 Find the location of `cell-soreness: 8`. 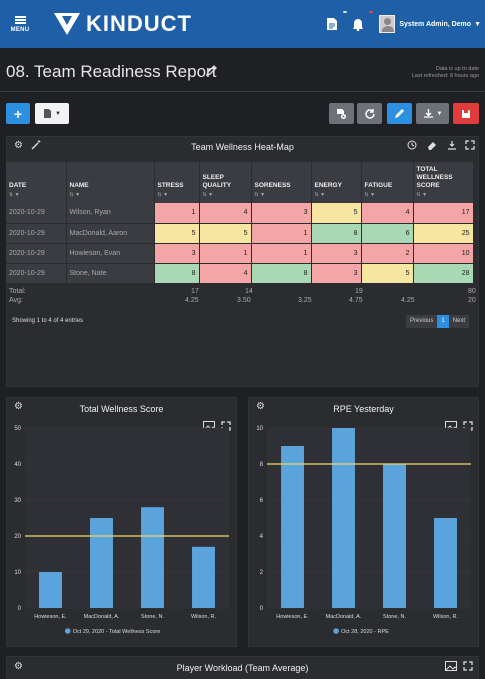

cell-soreness: 8 is located at coordinates (281, 273).